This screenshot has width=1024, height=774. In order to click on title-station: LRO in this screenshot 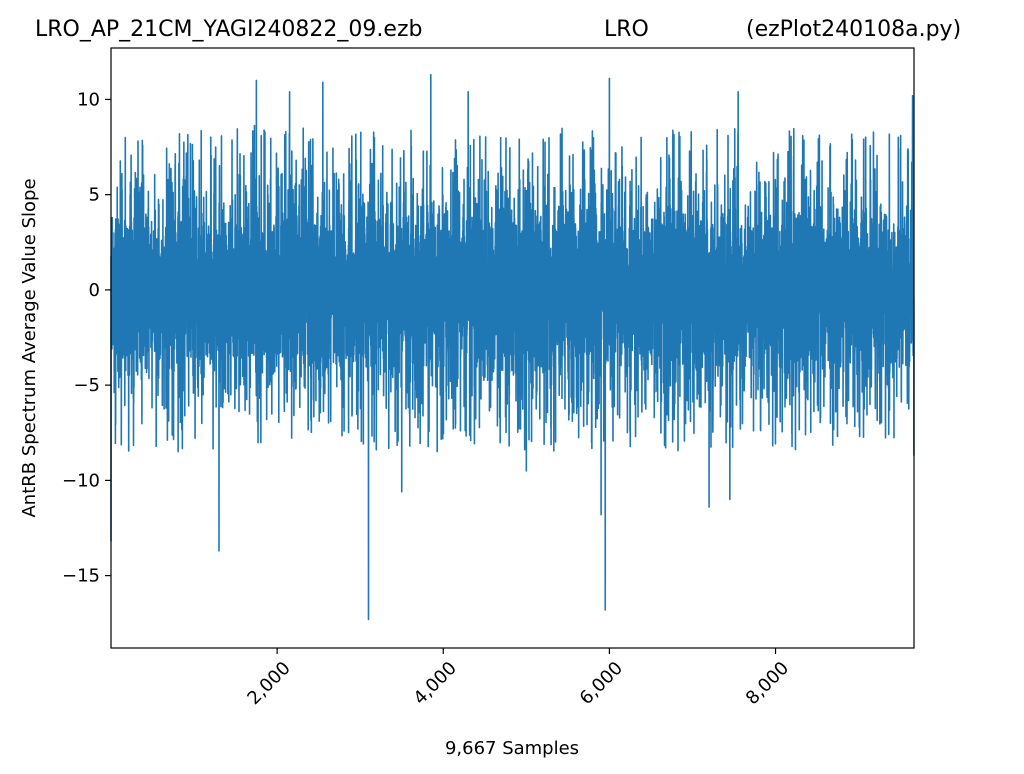, I will do `click(626, 29)`.